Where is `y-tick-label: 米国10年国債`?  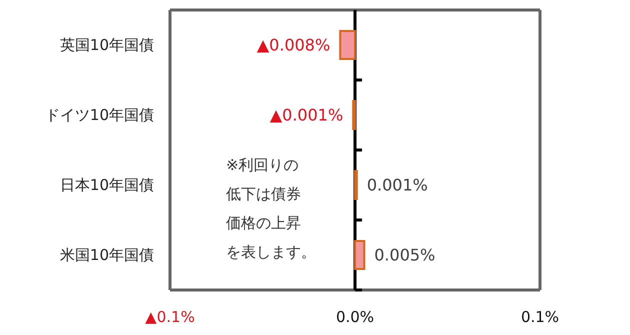 y-tick-label: 米国10年国債 is located at coordinates (107, 255).